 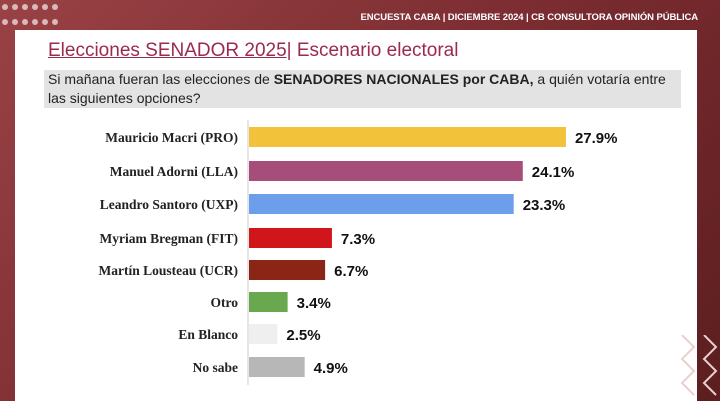 What do you see at coordinates (167, 50) in the screenshot?
I see `title-main: Elecciones SENADOR 2025` at bounding box center [167, 50].